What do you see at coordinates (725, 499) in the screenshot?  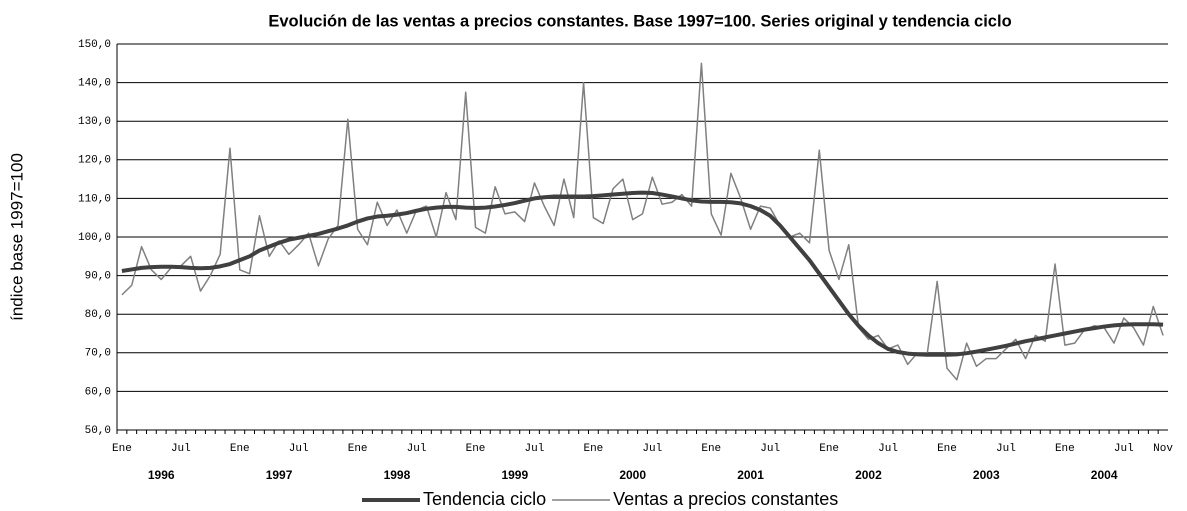 I see `legend-label: Ventas a precios constantes` at bounding box center [725, 499].